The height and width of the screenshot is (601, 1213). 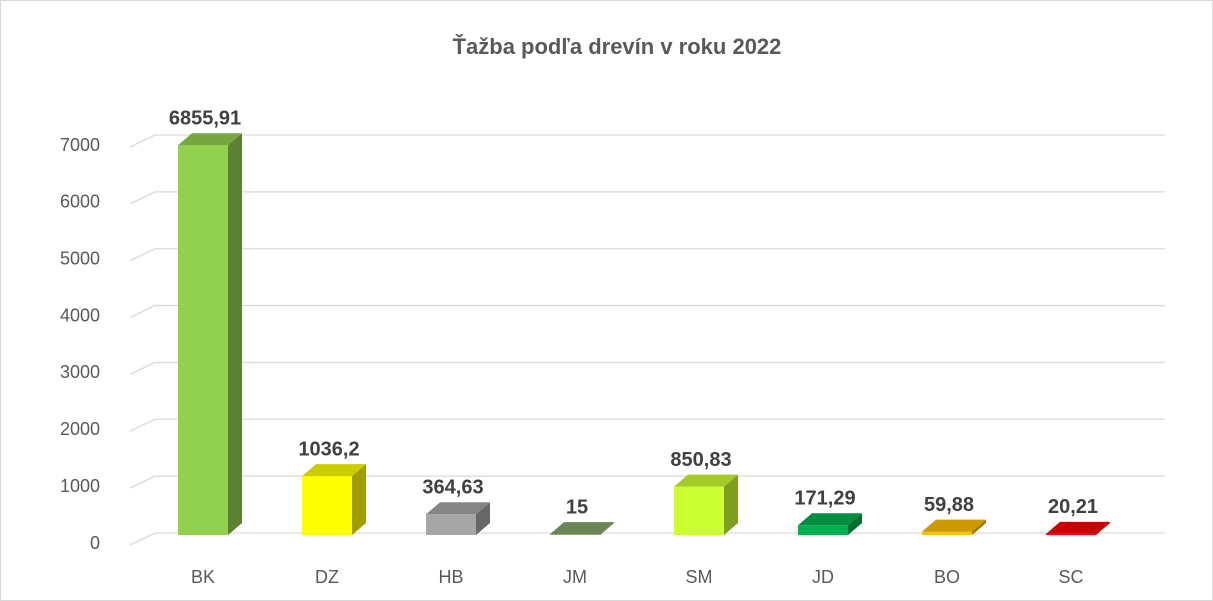 What do you see at coordinates (80, 202) in the screenshot?
I see `y-tick-label: 6000` at bounding box center [80, 202].